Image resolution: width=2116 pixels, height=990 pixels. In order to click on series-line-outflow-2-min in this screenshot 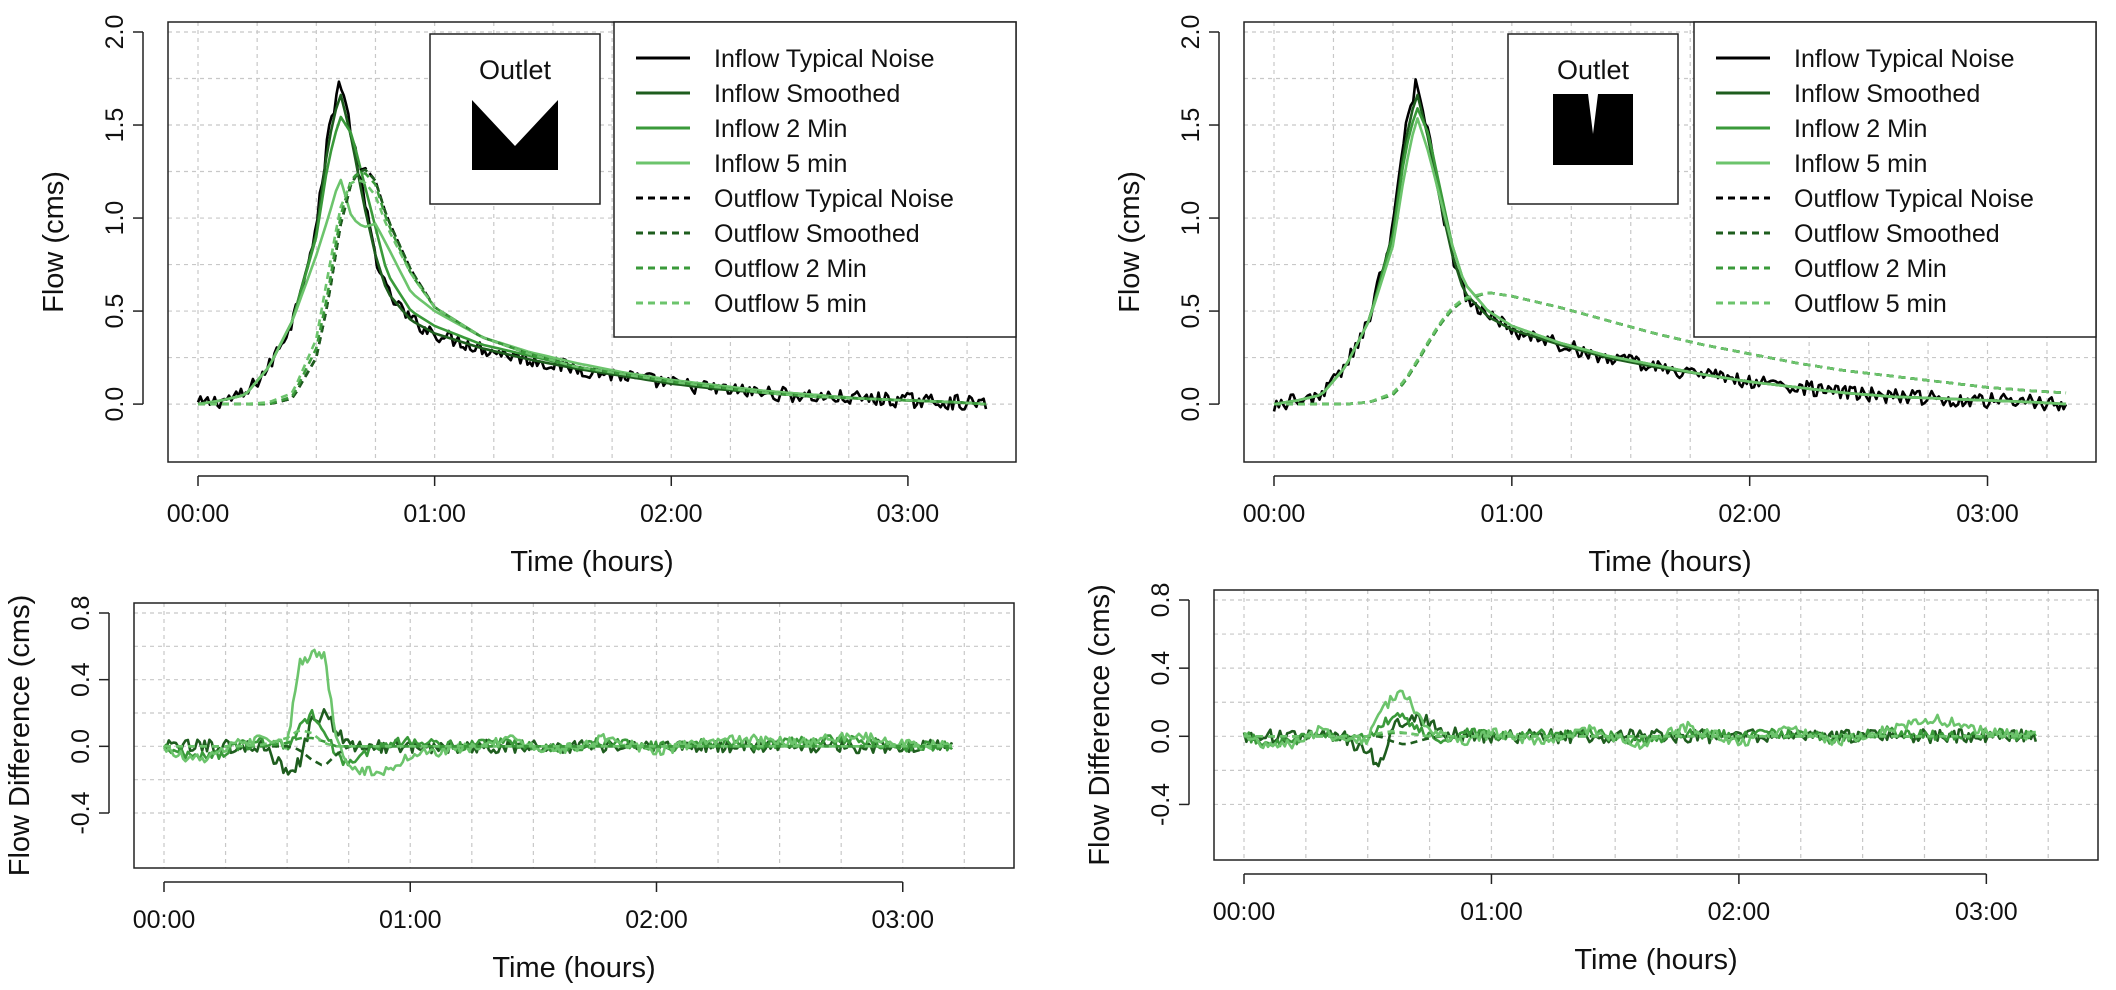, I will do `click(592, 288)`.